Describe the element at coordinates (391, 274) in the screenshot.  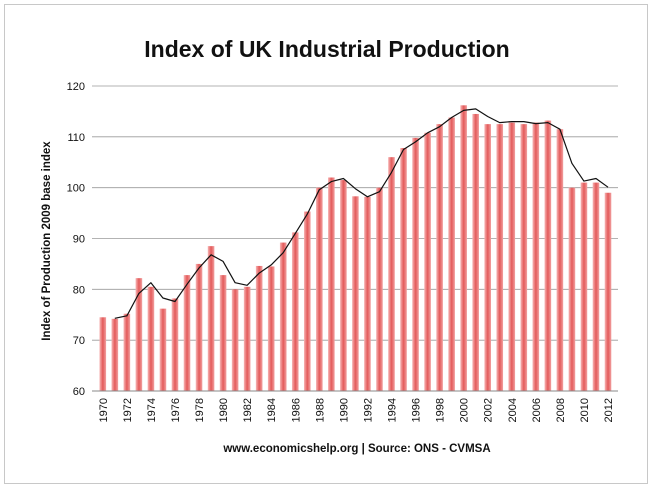
I see `bar-1994` at that location.